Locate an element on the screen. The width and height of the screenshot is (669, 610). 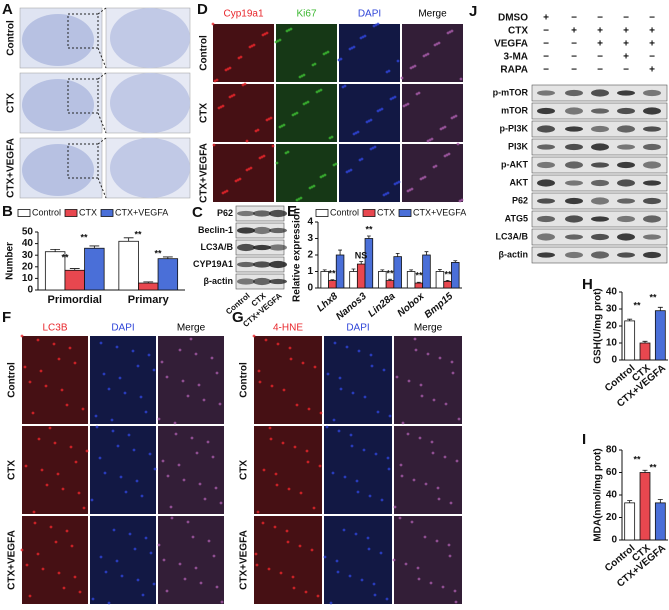
band-label: β-actin is located at coordinates (514, 254).